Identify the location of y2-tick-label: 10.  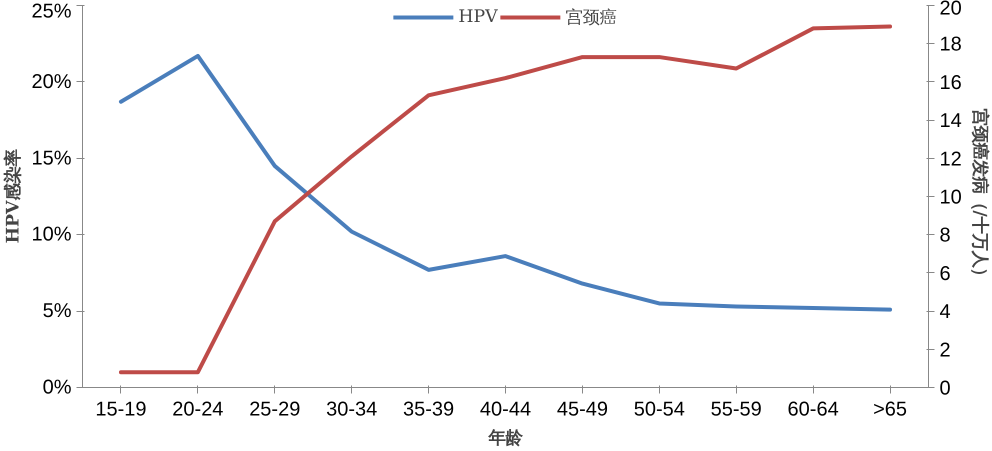
(951, 197).